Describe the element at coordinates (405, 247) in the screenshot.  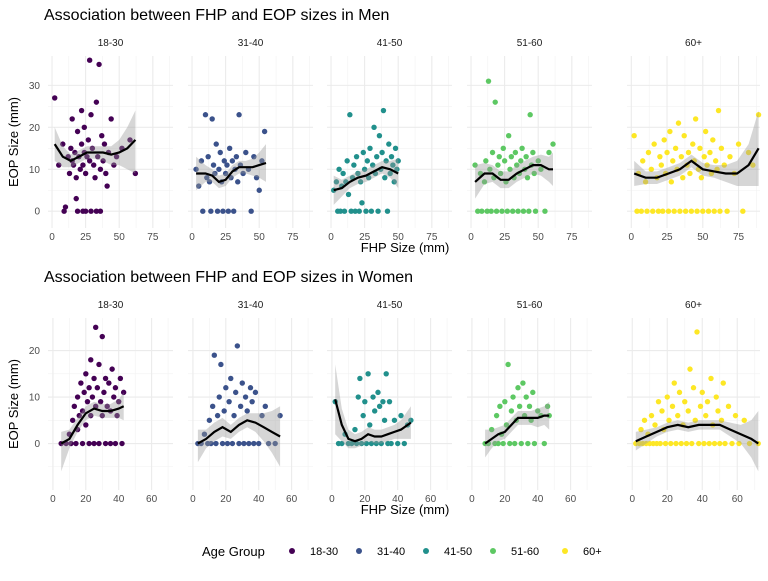
I see `x-axis-label: FHP Size (mm)` at that location.